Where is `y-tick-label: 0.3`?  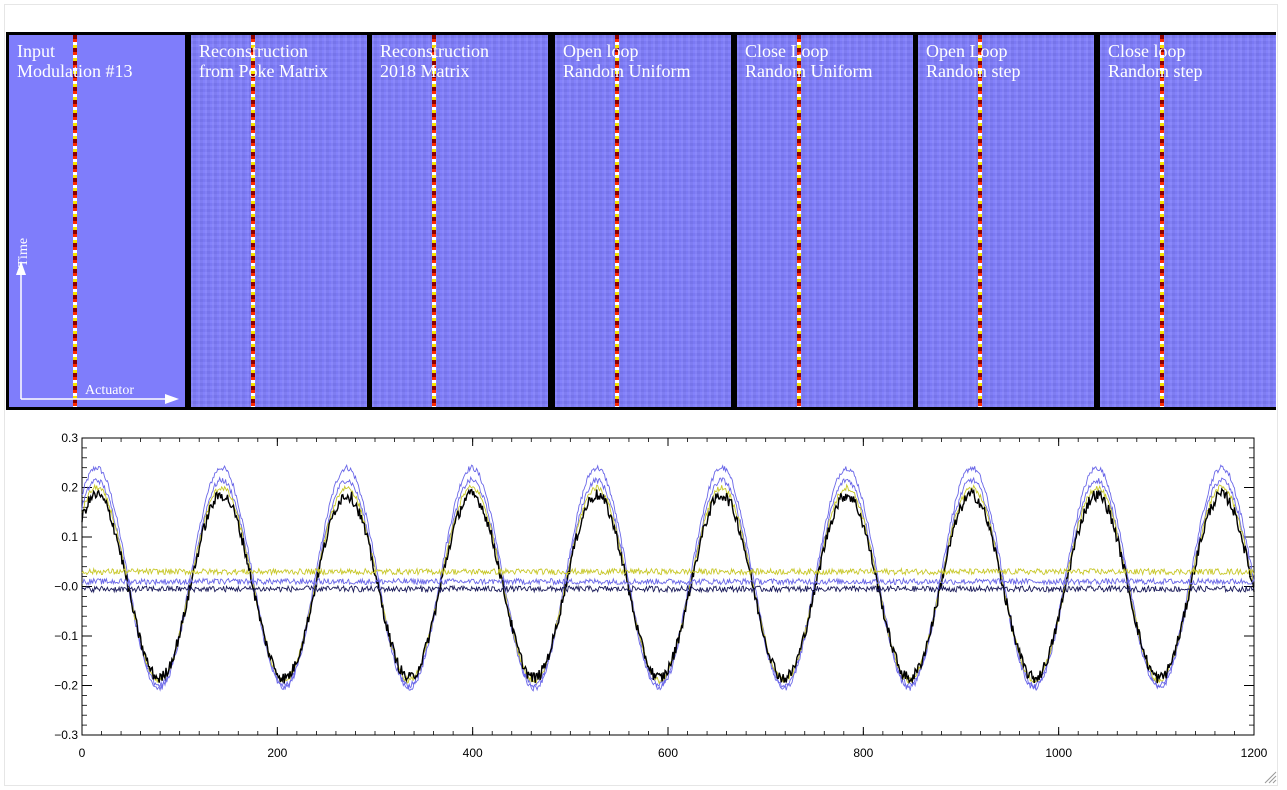 y-tick-label: 0.3 is located at coordinates (69, 438).